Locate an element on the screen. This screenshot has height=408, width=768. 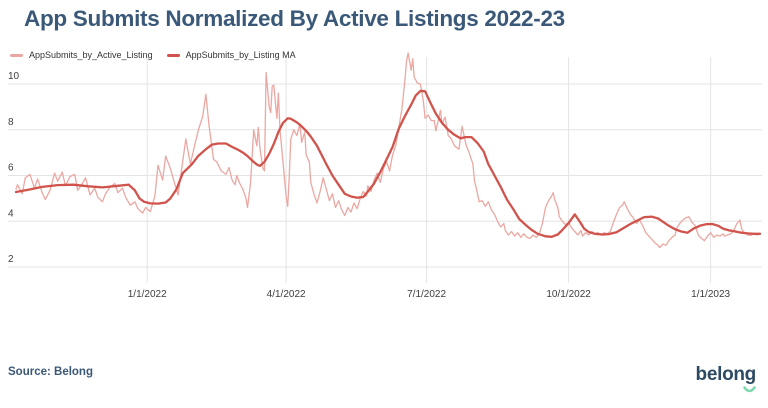
y-axis-tick-label: 2 is located at coordinates (11, 259).